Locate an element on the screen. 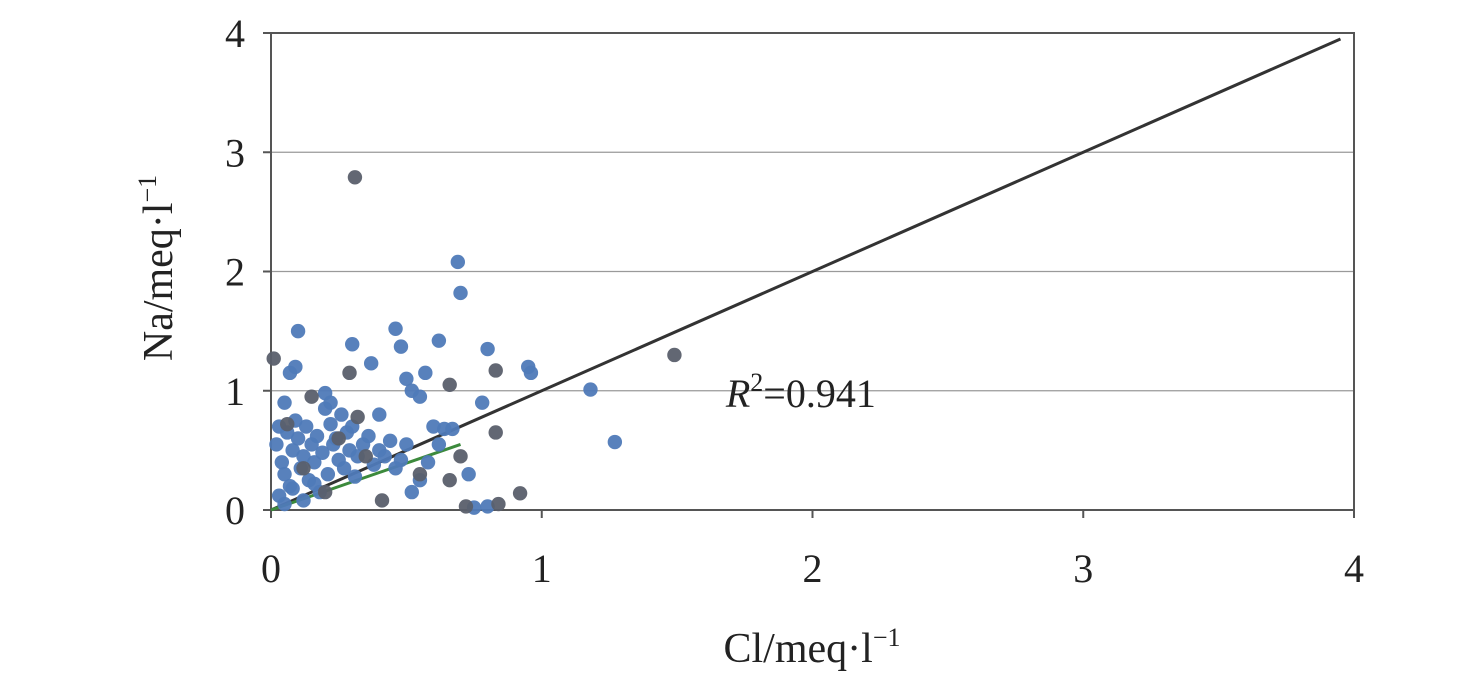 Image resolution: width=1476 pixels, height=679 pixels. x-axis-label: Cl/meq·l is located at coordinates (798, 649).